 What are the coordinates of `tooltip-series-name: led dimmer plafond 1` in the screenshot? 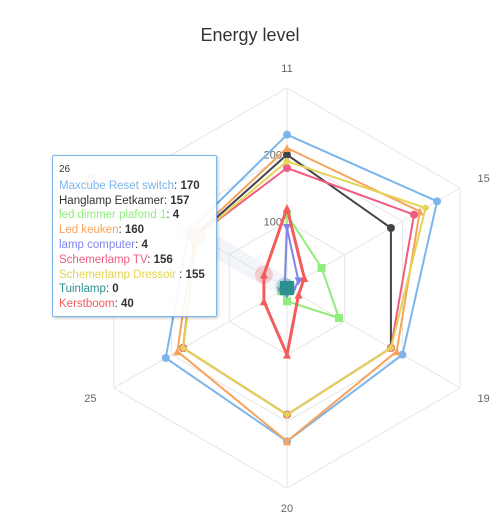 It's located at (113, 215).